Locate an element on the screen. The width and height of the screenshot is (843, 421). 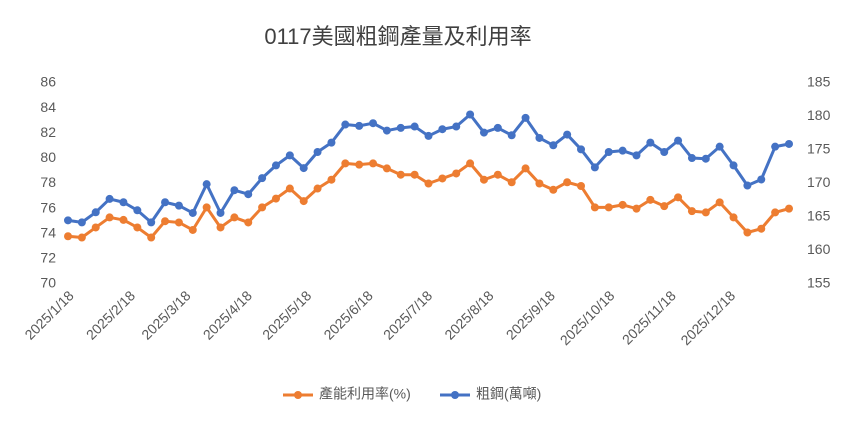
y2-tick-label: 180 is located at coordinates (819, 115).